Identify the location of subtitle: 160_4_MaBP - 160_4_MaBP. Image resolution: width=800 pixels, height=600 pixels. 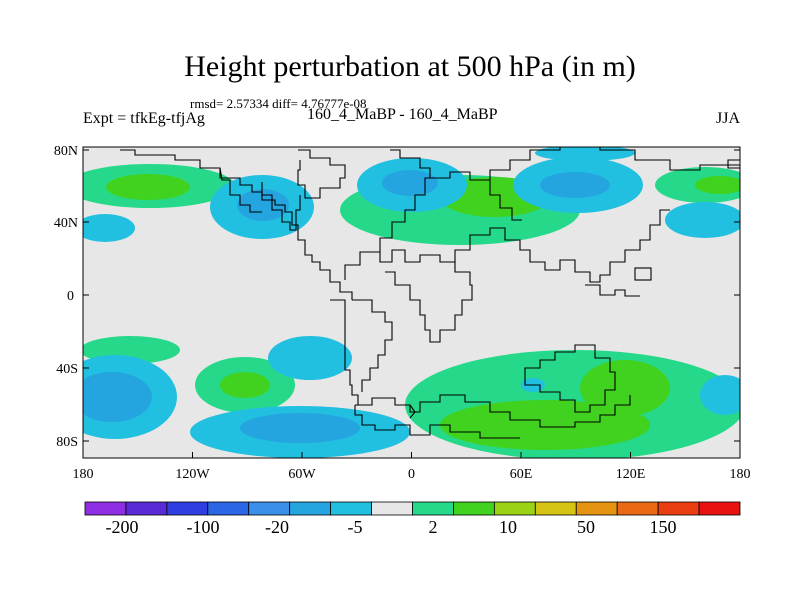
(402, 114).